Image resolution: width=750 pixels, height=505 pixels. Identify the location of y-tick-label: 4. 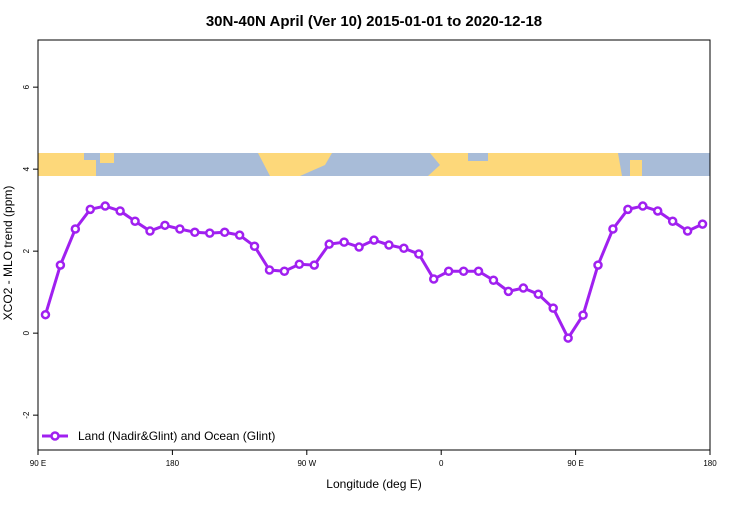
(26, 168).